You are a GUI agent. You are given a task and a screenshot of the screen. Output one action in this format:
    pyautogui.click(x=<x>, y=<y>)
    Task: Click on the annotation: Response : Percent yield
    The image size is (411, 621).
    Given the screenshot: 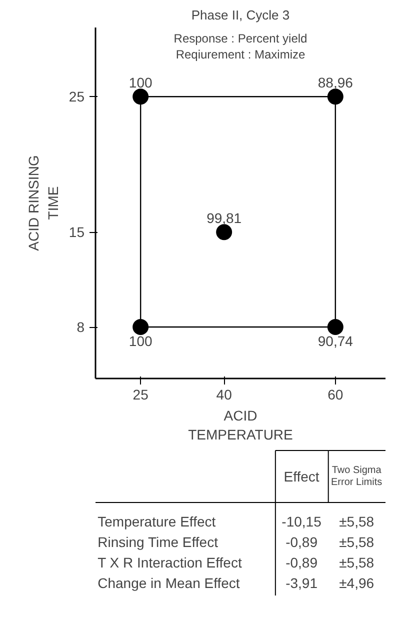 What is the action you would take?
    pyautogui.click(x=241, y=39)
    